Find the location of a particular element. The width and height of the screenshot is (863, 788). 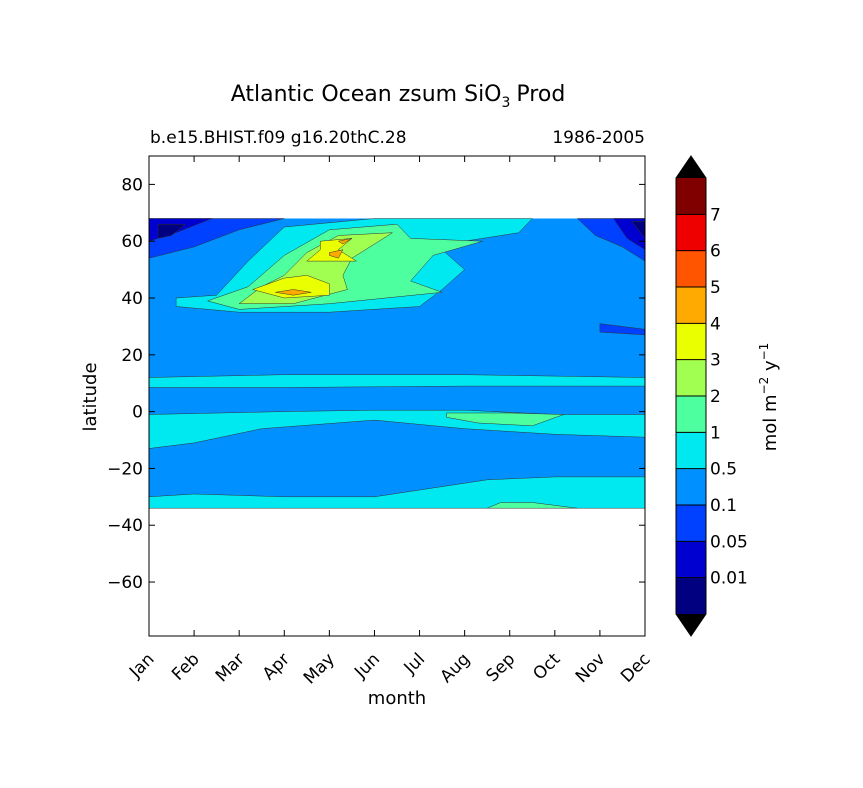

y-tick-label: 20 is located at coordinates (132, 356).